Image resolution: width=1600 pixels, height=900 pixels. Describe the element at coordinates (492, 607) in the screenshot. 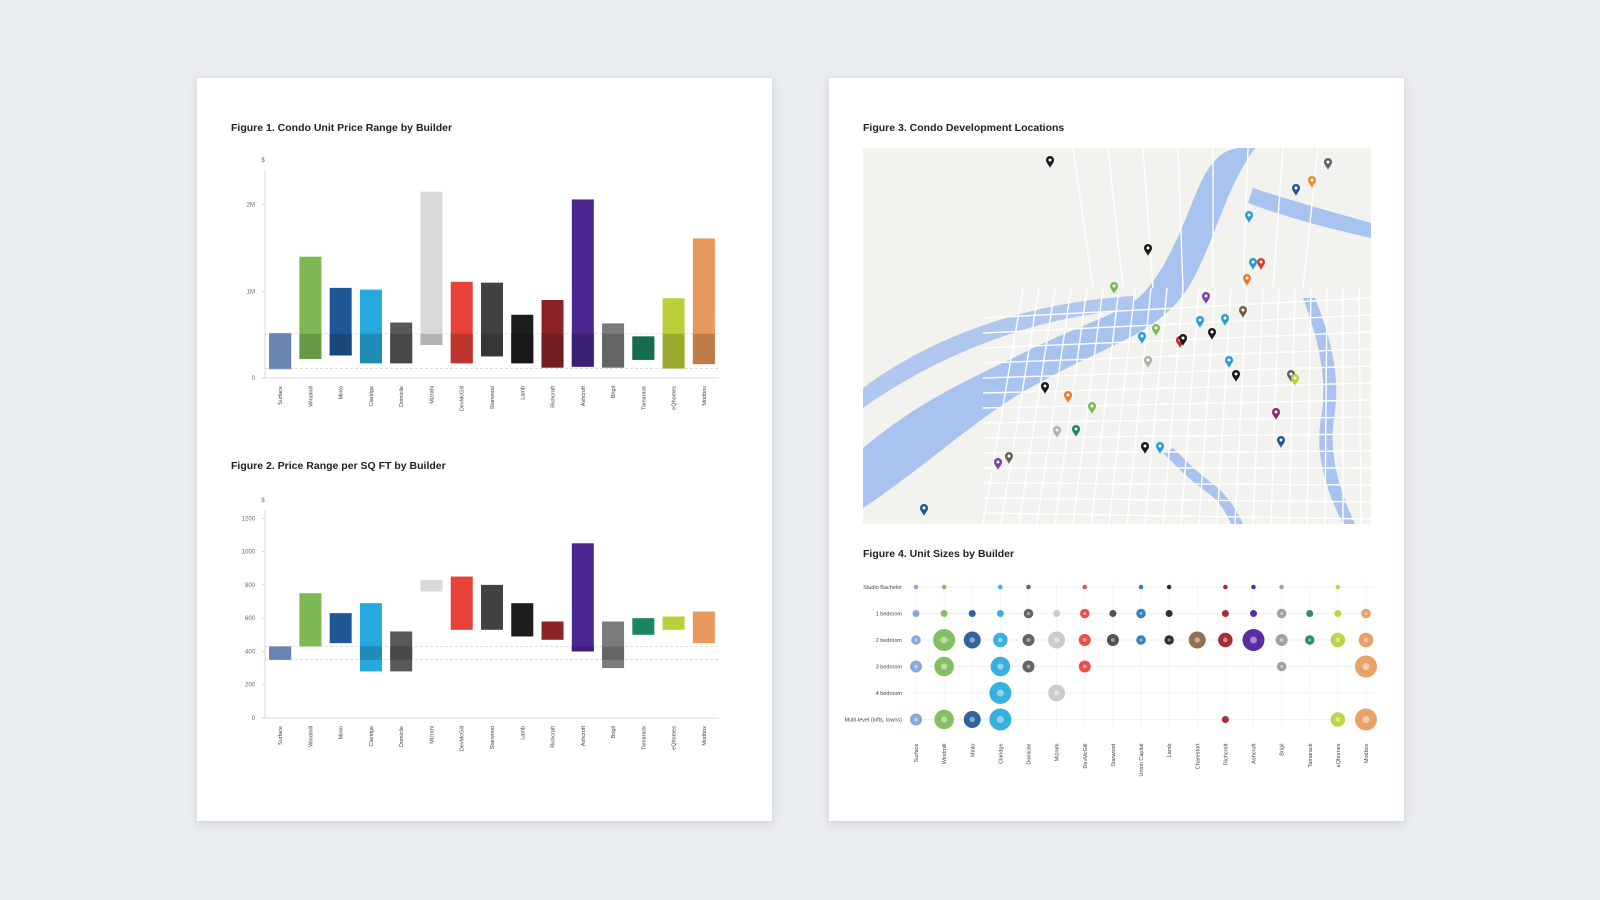

I see `bar-starwood` at that location.